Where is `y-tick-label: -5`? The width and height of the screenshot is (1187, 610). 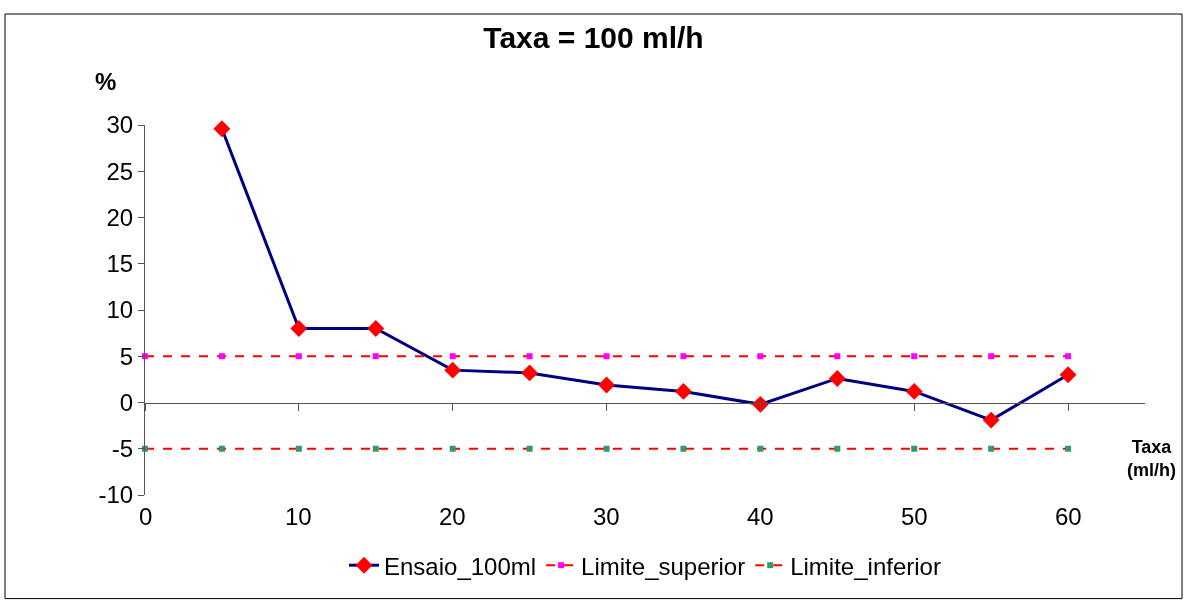
y-tick-label: -5 is located at coordinates (122, 449).